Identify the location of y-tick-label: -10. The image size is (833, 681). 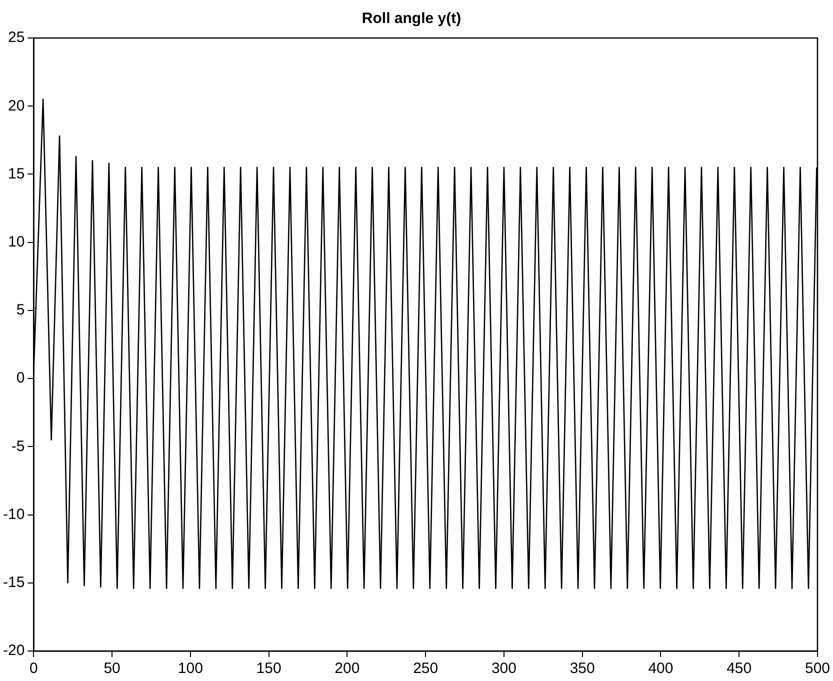
(13, 514).